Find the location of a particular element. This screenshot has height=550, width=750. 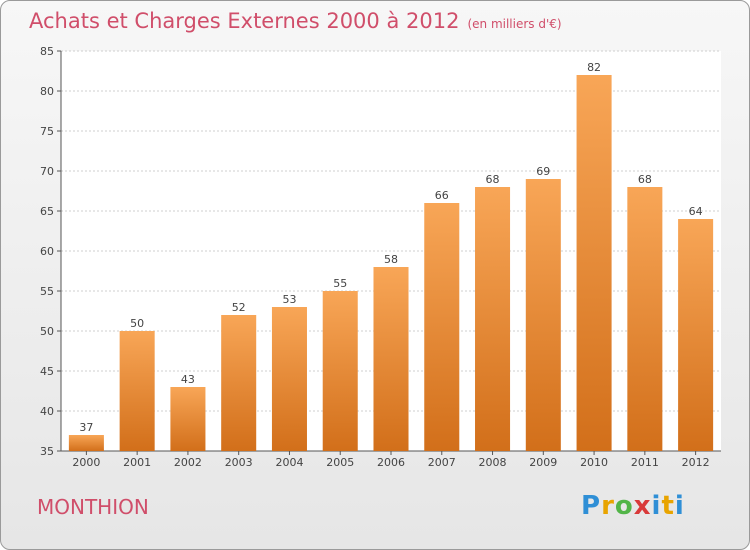

commune-name: MONTHION is located at coordinates (93, 507).